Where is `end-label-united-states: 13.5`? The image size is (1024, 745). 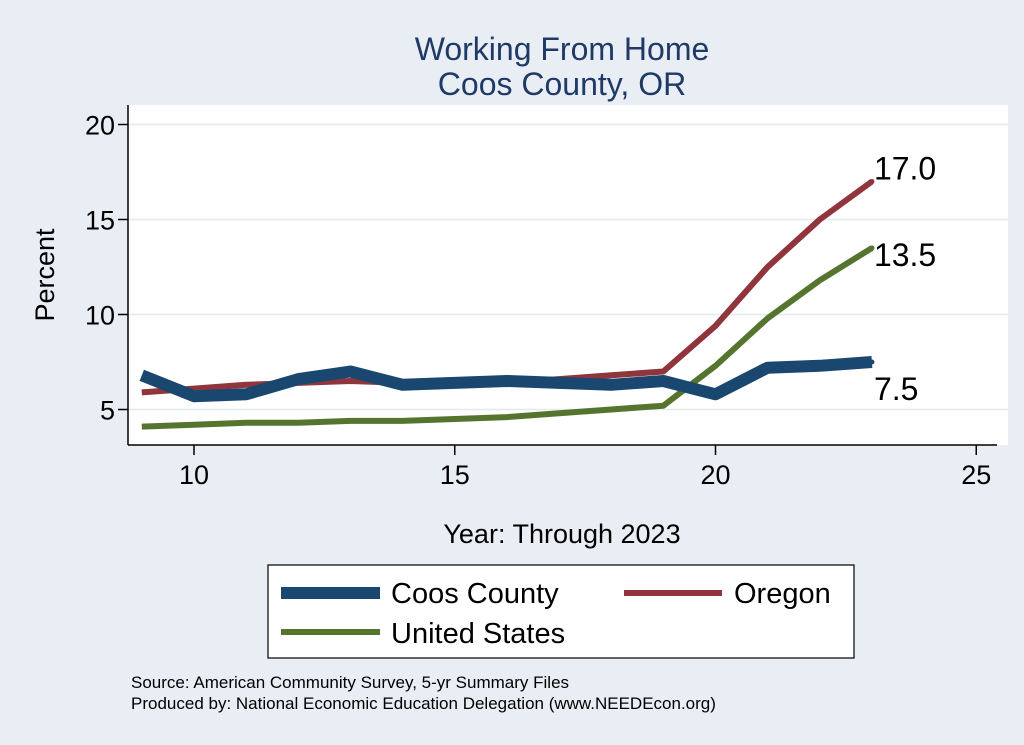
end-label-united-states: 13.5 is located at coordinates (905, 255).